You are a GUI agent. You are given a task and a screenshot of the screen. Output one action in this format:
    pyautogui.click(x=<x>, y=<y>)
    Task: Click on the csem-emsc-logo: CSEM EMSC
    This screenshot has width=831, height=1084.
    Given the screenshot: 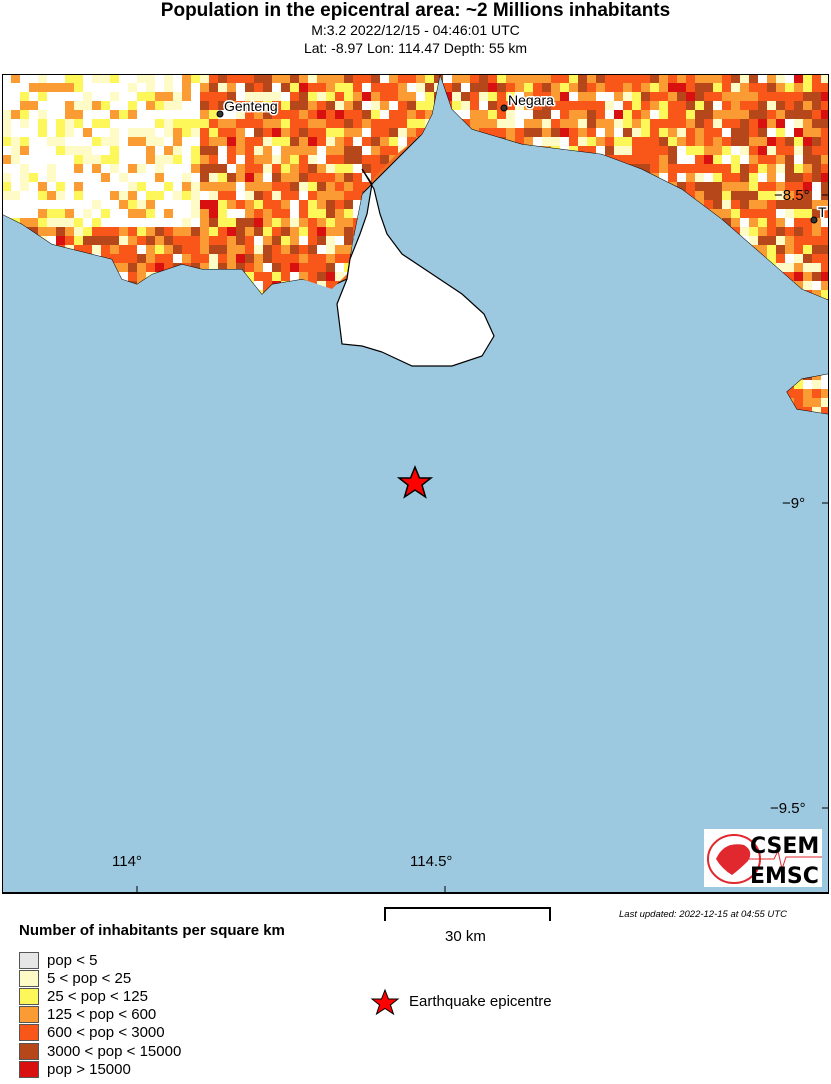 What is the action you would take?
    pyautogui.click(x=763, y=859)
    